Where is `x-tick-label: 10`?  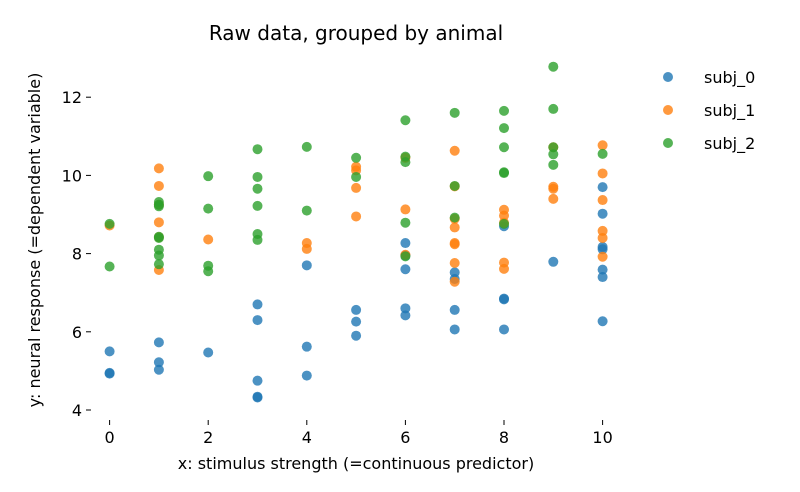
x-tick-label: 10 is located at coordinates (602, 437).